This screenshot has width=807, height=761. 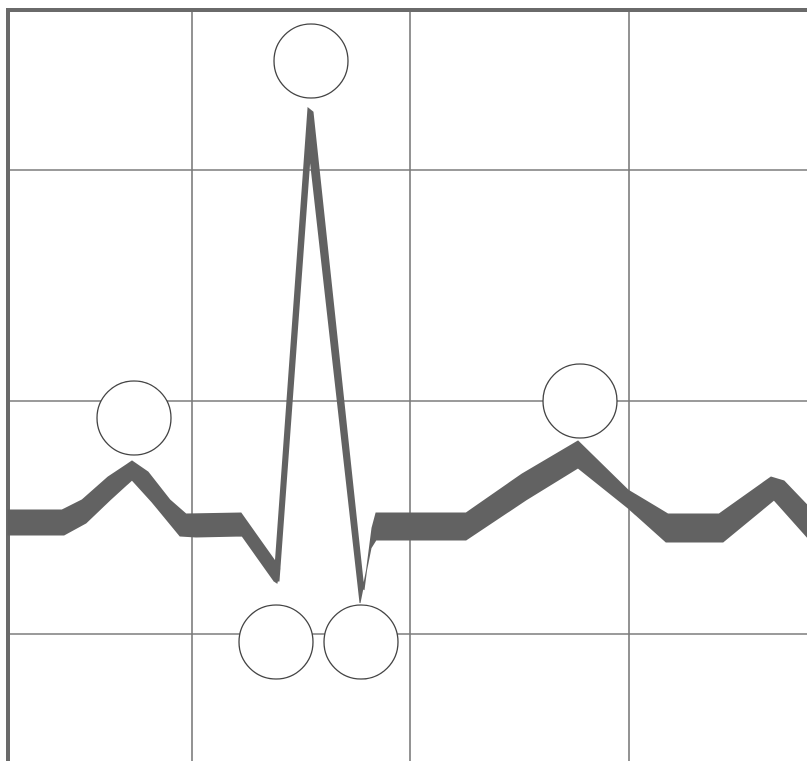 I want to click on ecg-trace, so click(x=144, y=522).